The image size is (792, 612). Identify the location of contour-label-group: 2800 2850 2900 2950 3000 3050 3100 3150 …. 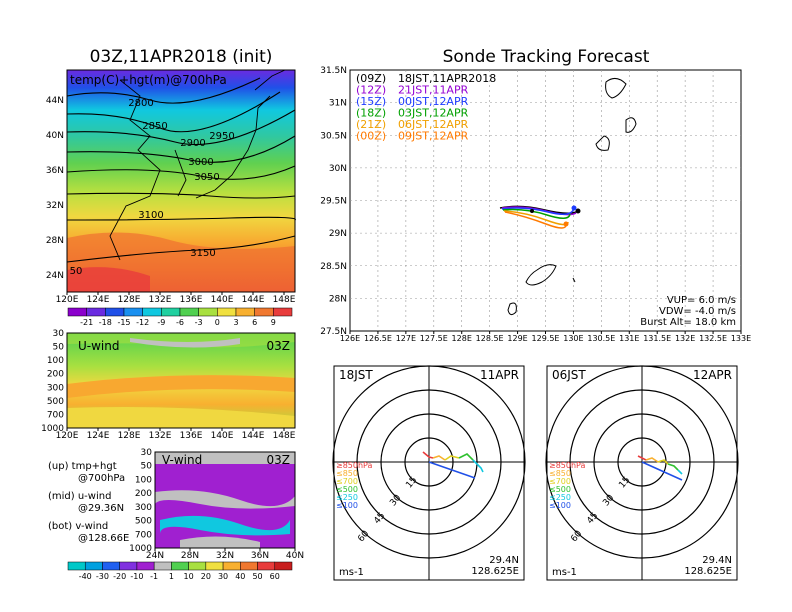
(152, 187).